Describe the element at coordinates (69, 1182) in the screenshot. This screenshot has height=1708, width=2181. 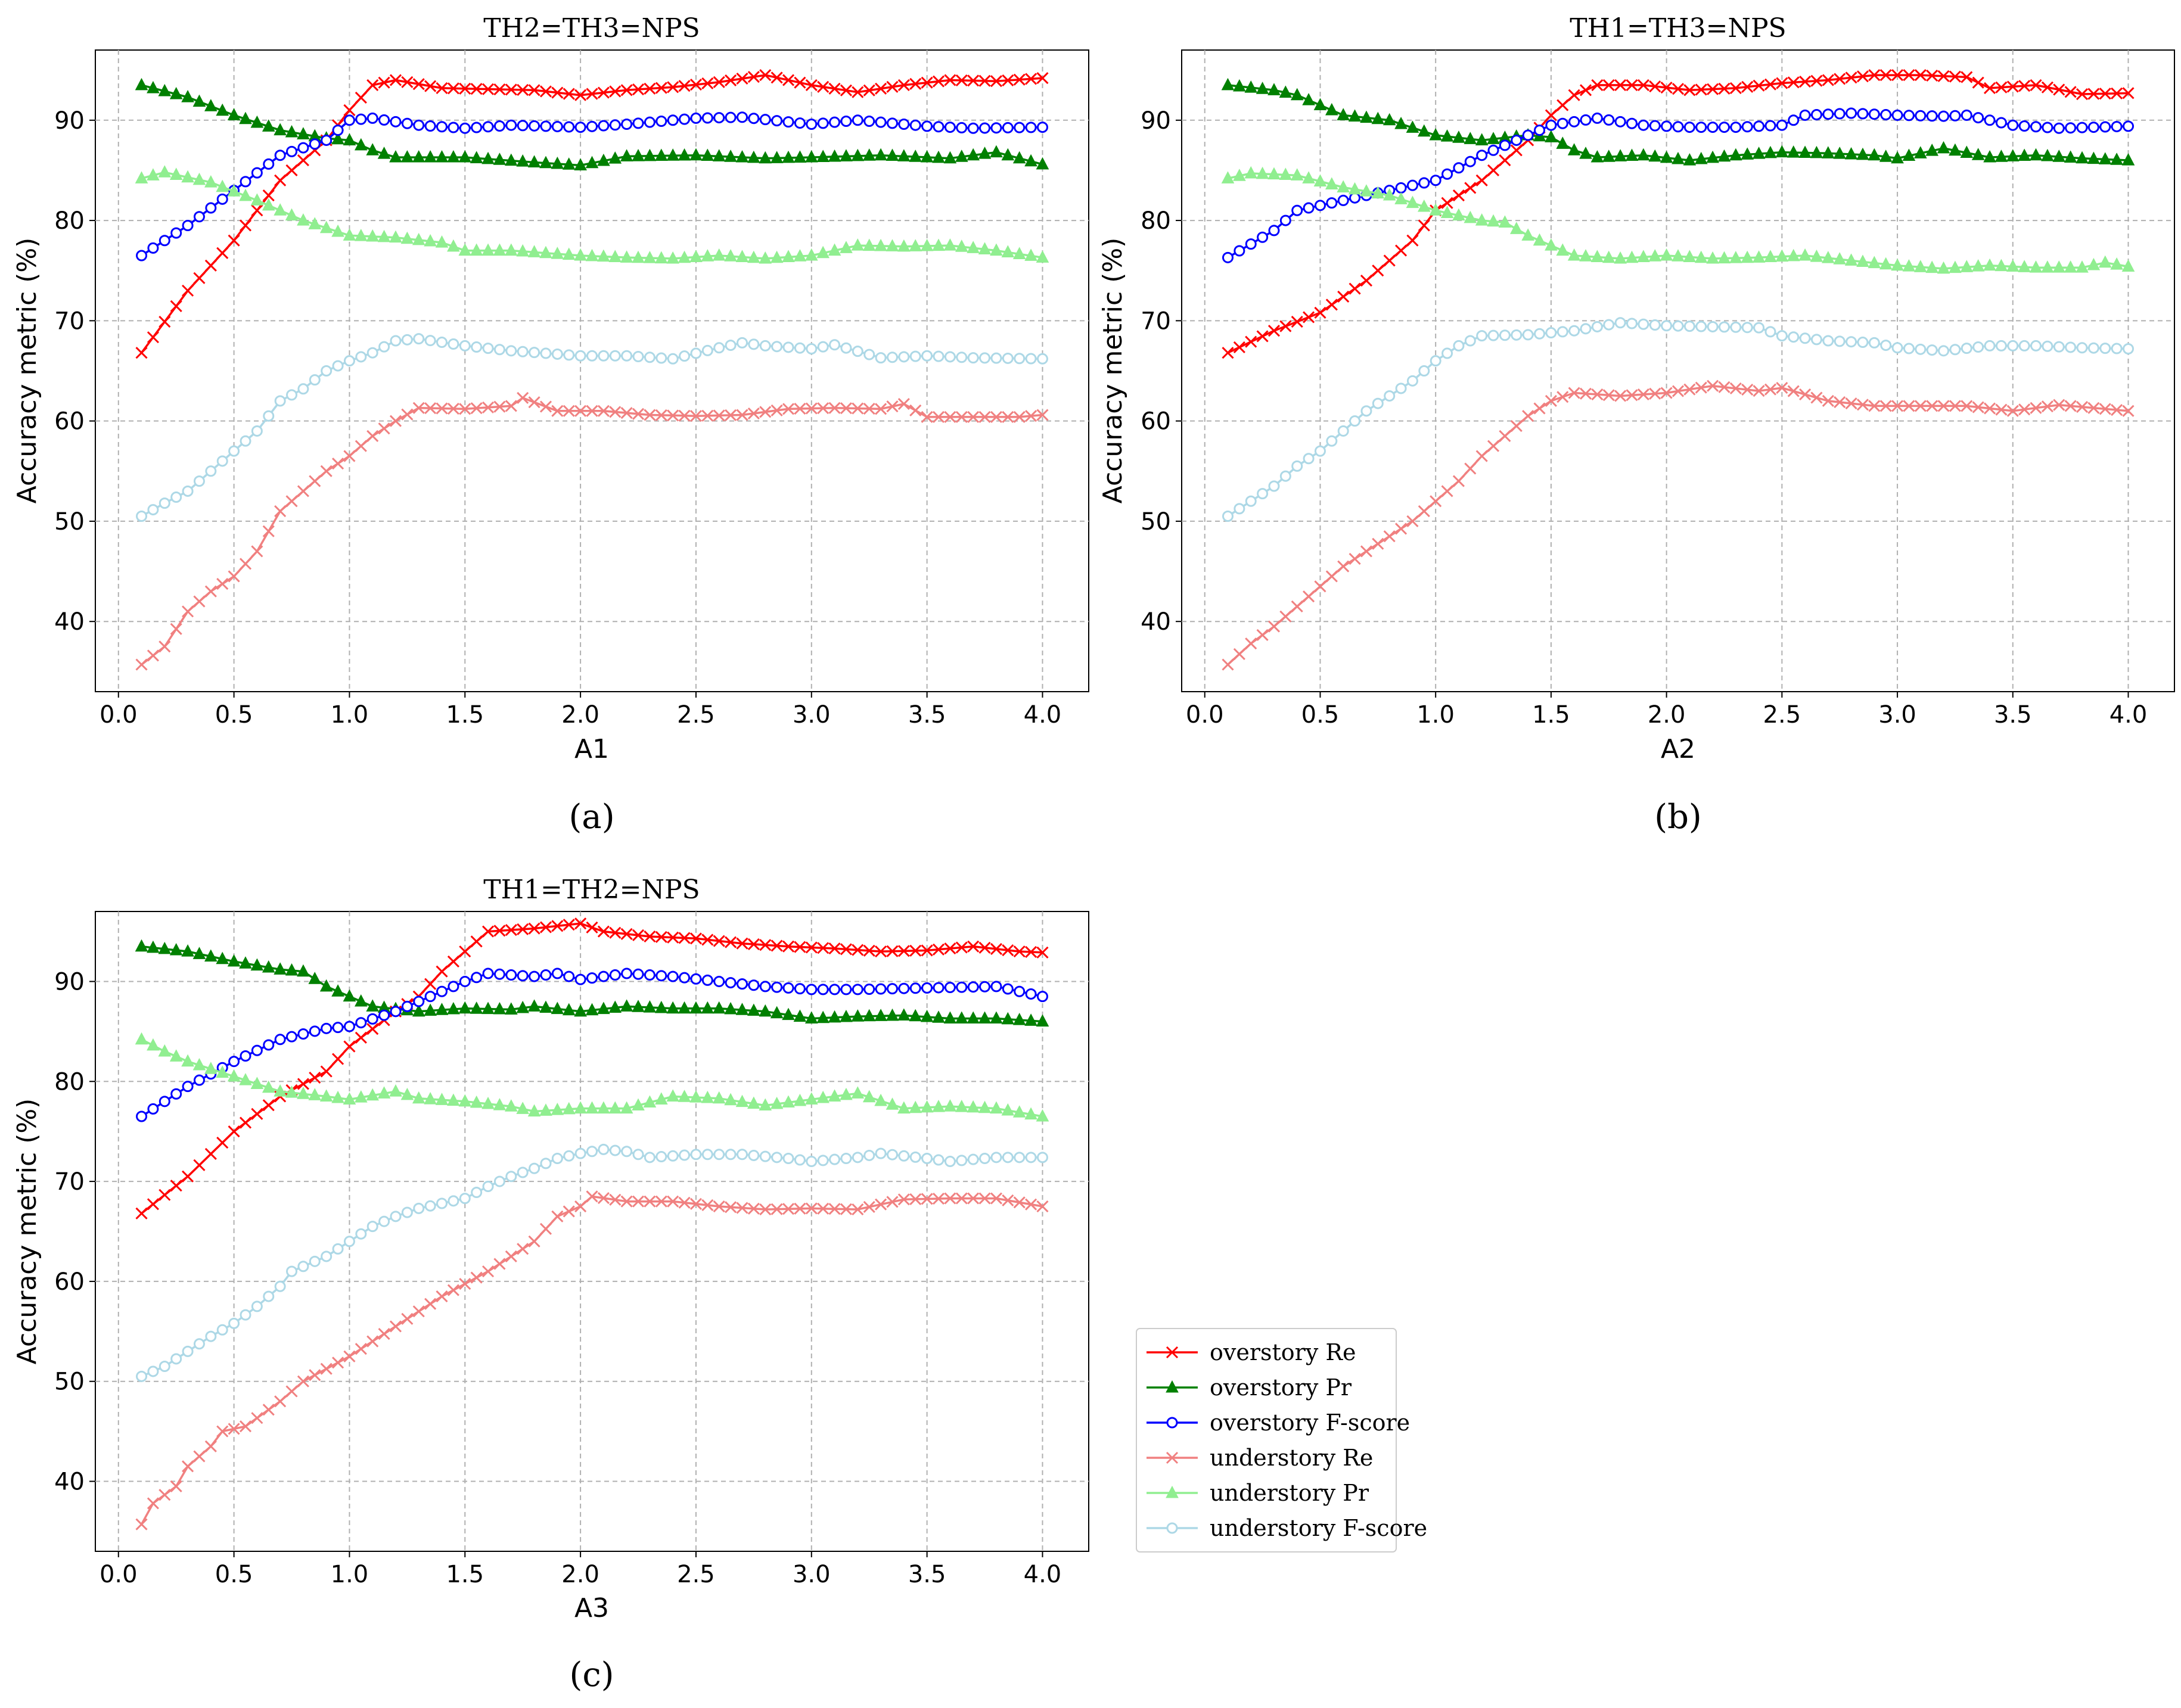
I see `y-tick-label: 70` at that location.